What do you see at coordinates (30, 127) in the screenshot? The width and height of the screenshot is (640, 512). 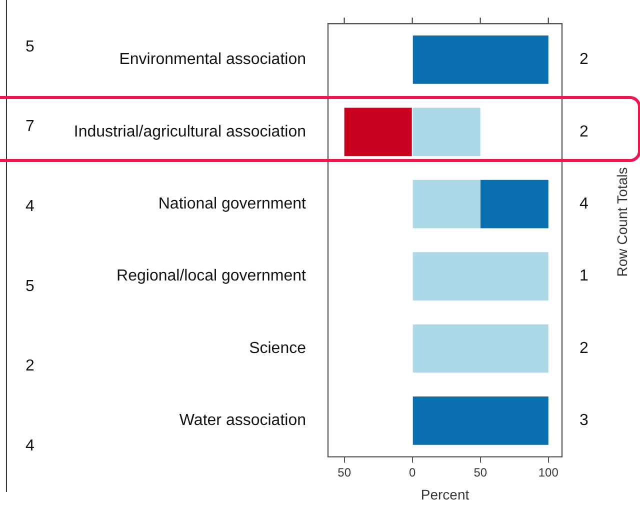 I see `text: 7` at bounding box center [30, 127].